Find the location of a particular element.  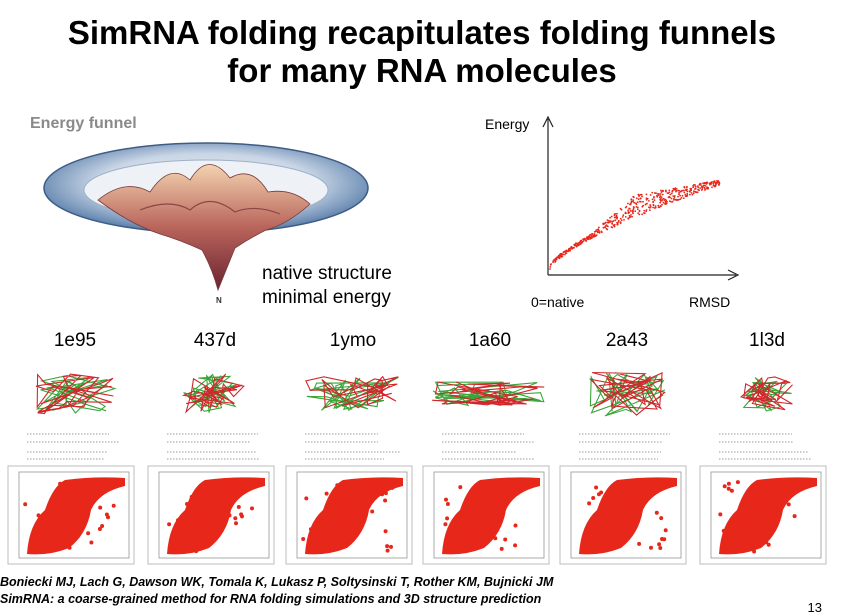

funnel-ridge is located at coordinates (210, 207).